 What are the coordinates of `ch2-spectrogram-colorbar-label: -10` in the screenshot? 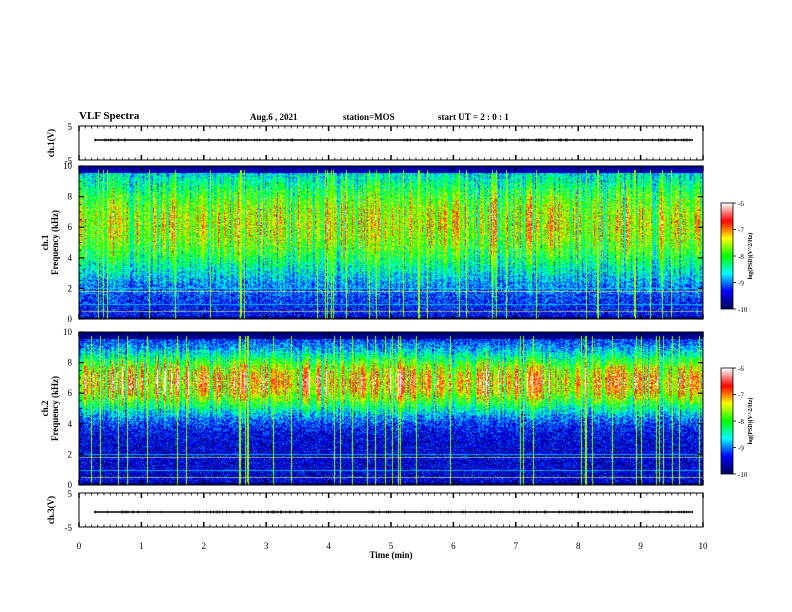 It's located at (743, 475).